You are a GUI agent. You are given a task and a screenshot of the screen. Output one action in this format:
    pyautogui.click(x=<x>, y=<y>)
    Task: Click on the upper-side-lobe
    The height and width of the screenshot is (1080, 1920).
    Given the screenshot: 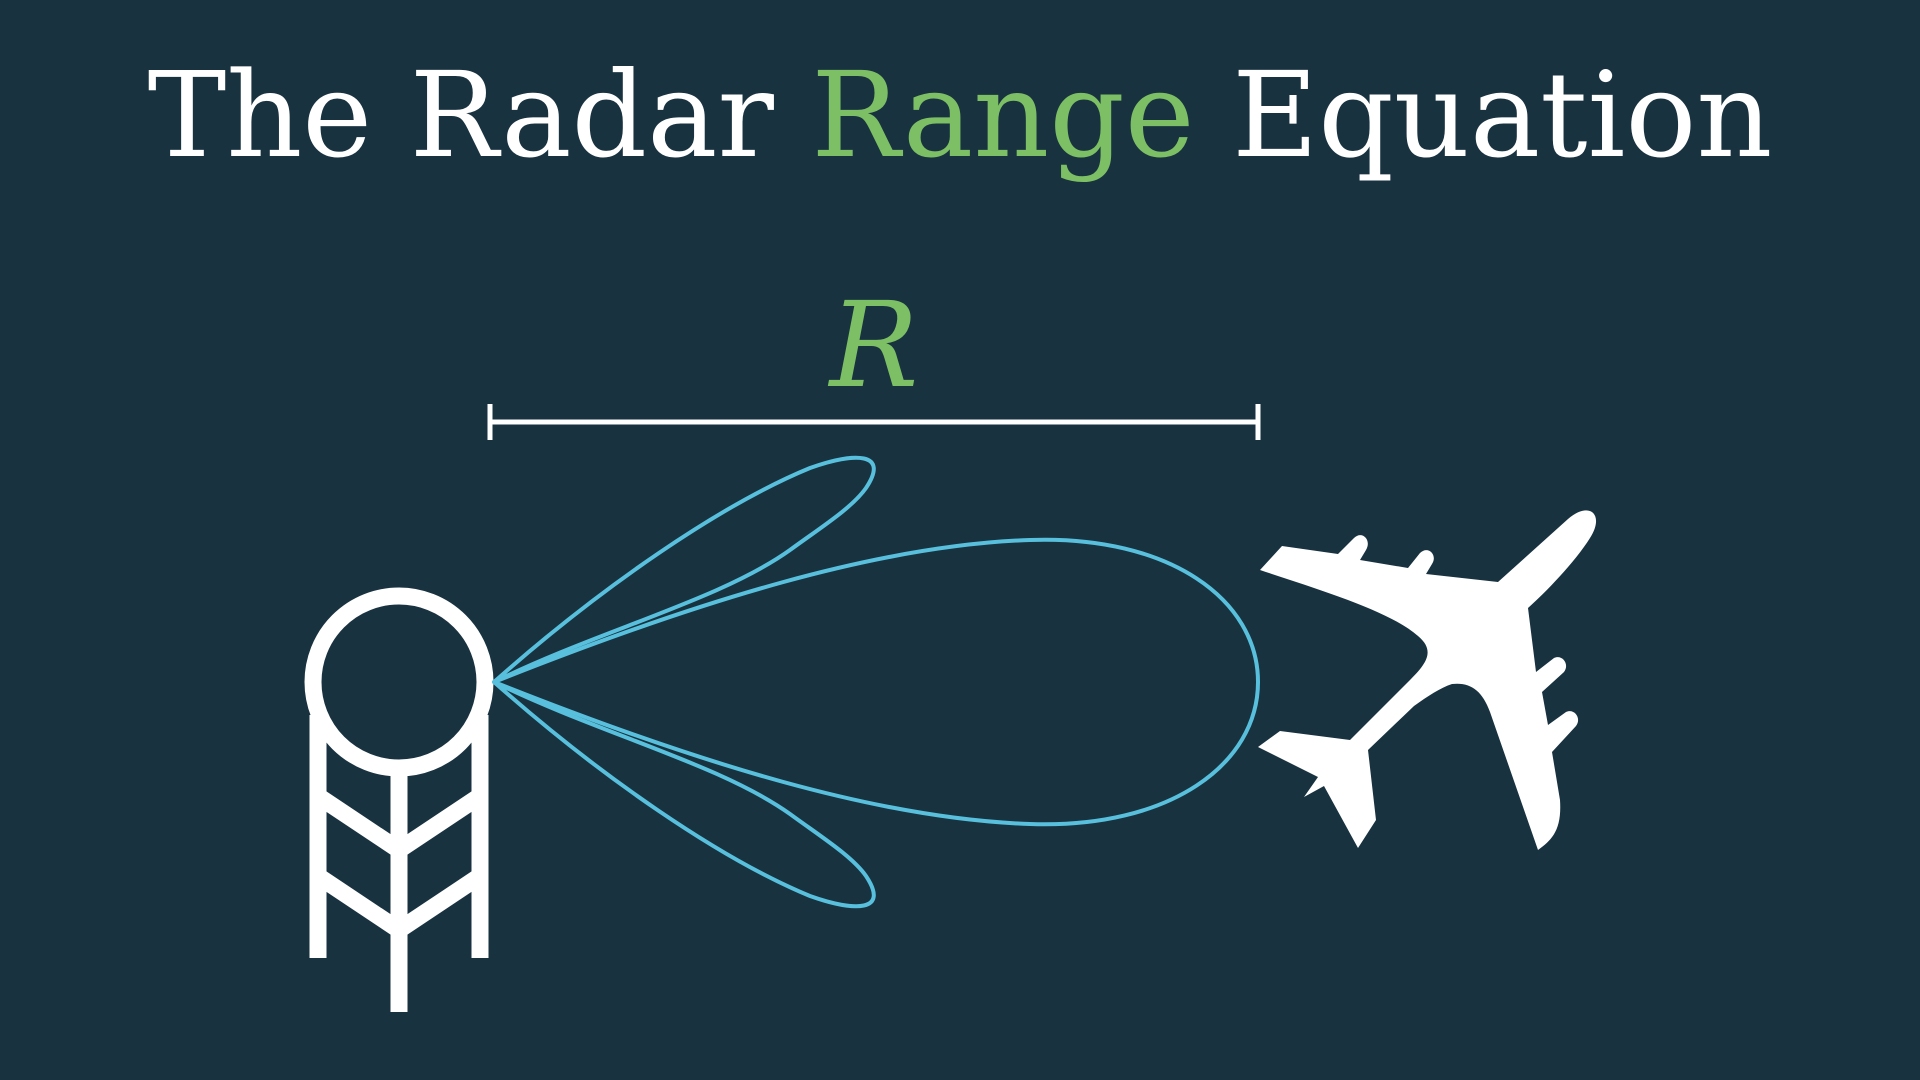 What is the action you would take?
    pyautogui.click(x=684, y=569)
    